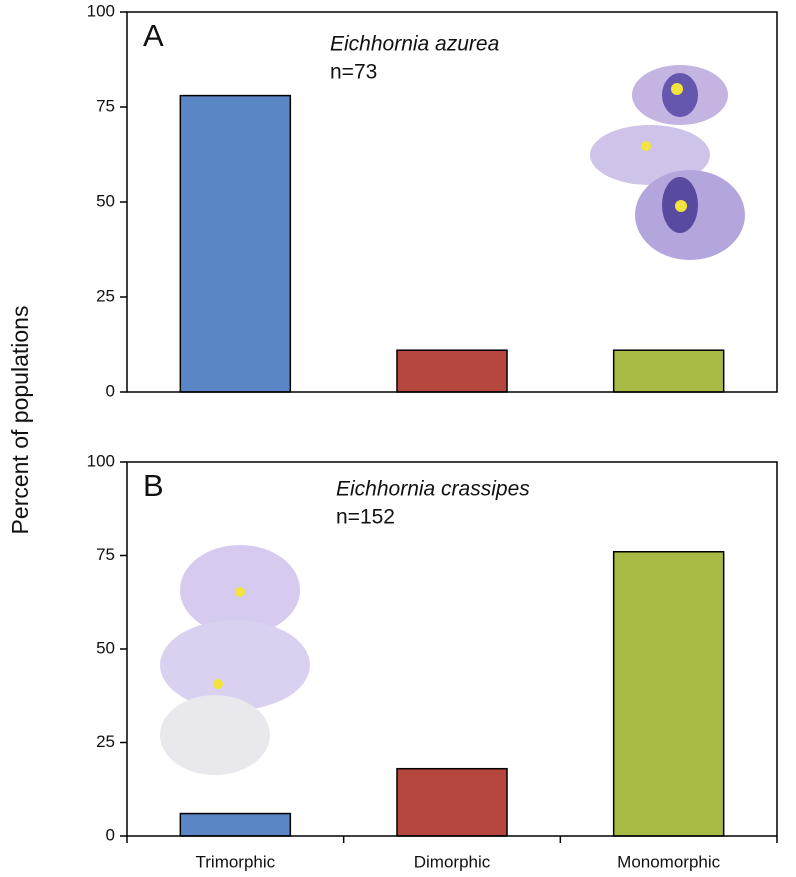 This screenshot has width=796, height=877. What do you see at coordinates (452, 861) in the screenshot?
I see `x-tick-label: Dimorphic` at bounding box center [452, 861].